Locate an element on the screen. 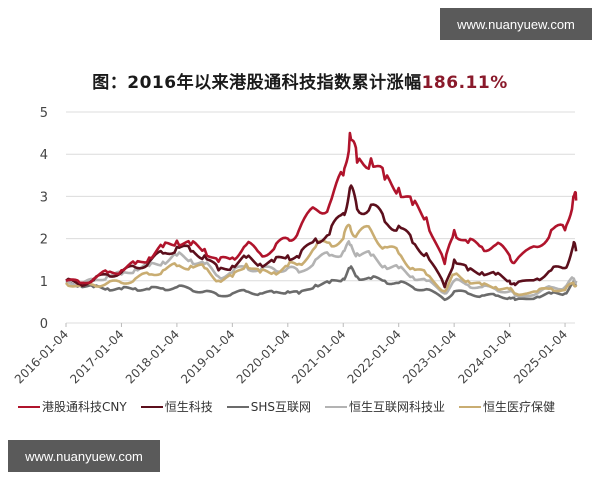 The height and width of the screenshot is (480, 600). legend-item: 恒生科技 is located at coordinates (176, 406).